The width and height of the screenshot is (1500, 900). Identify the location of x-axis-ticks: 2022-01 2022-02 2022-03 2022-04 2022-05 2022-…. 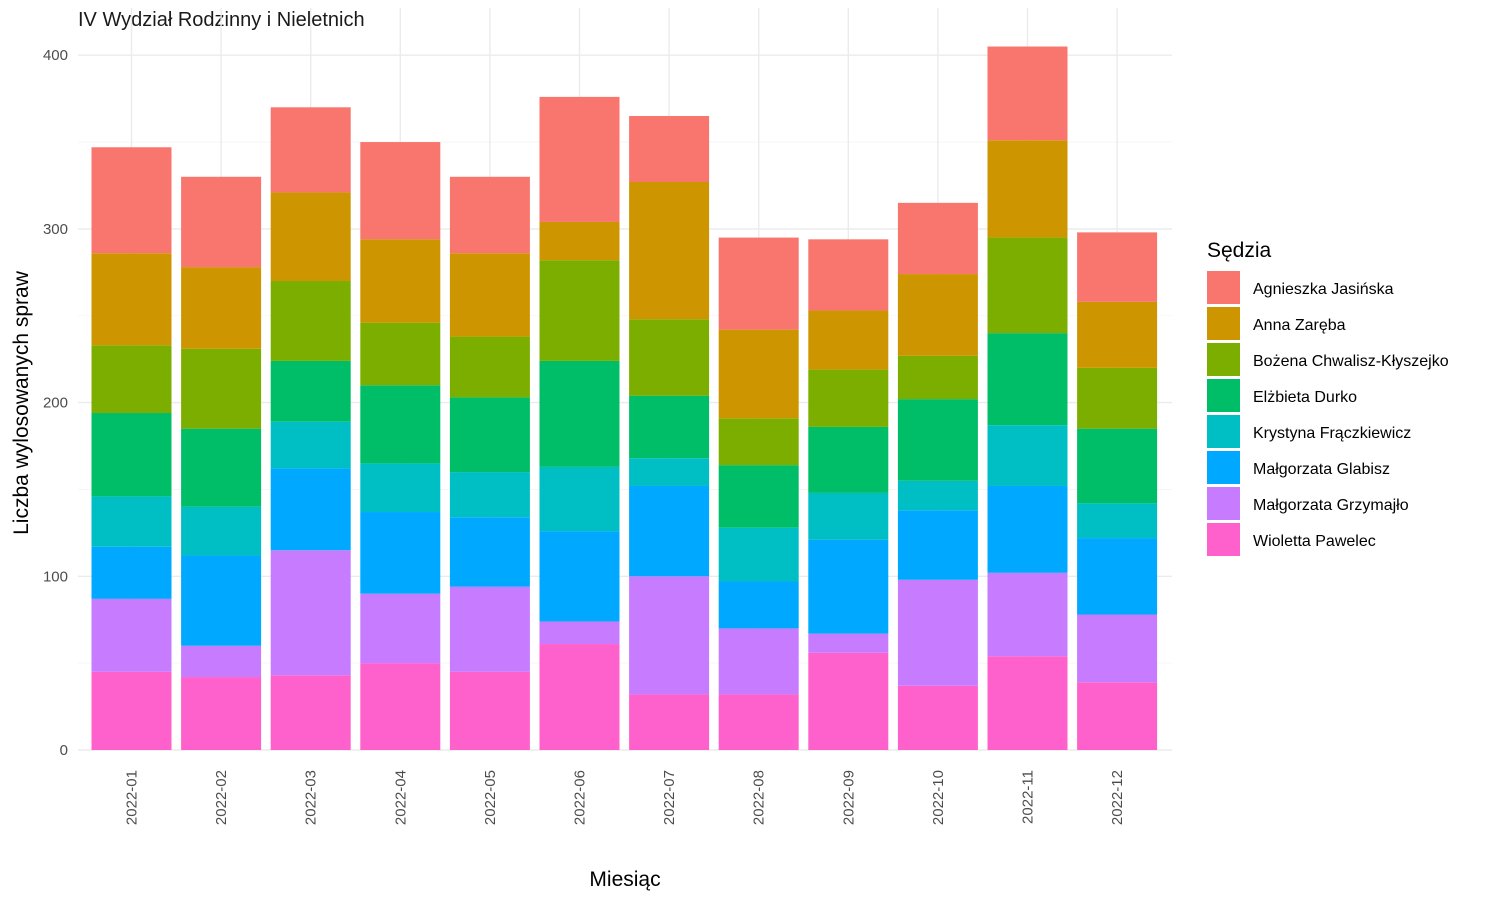
(625, 797).